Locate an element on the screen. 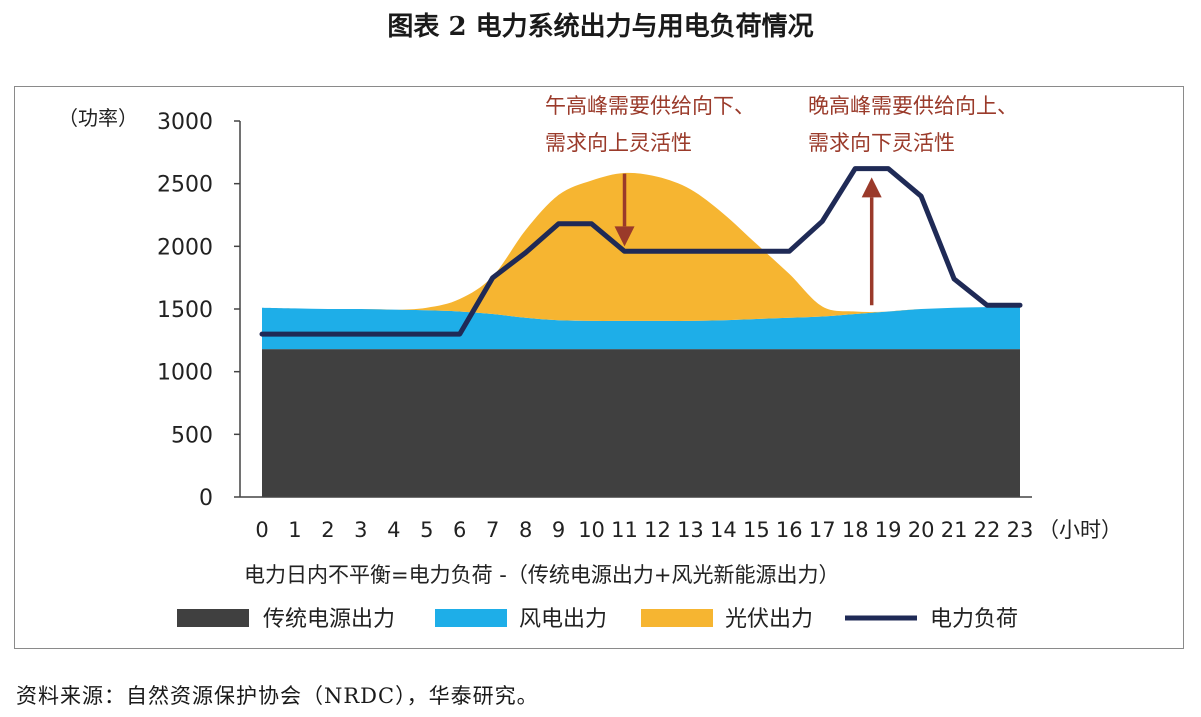 This screenshot has width=1201, height=717. annotations: 午高峰需要供给向下、需求向上灵活性 晚高峰需要供给向上、需求向下灵活性 is located at coordinates (781, 200).